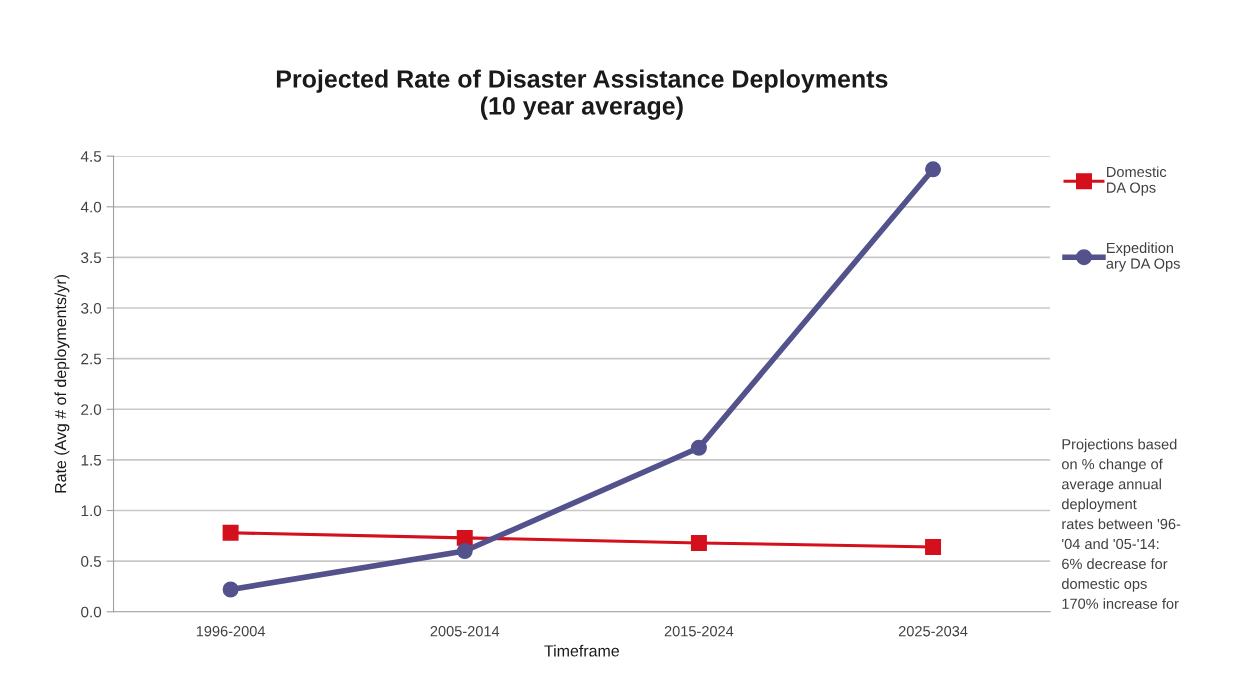  What do you see at coordinates (1143, 257) in the screenshot?
I see `legend-label: Expedition ary DA Ops` at bounding box center [1143, 257].